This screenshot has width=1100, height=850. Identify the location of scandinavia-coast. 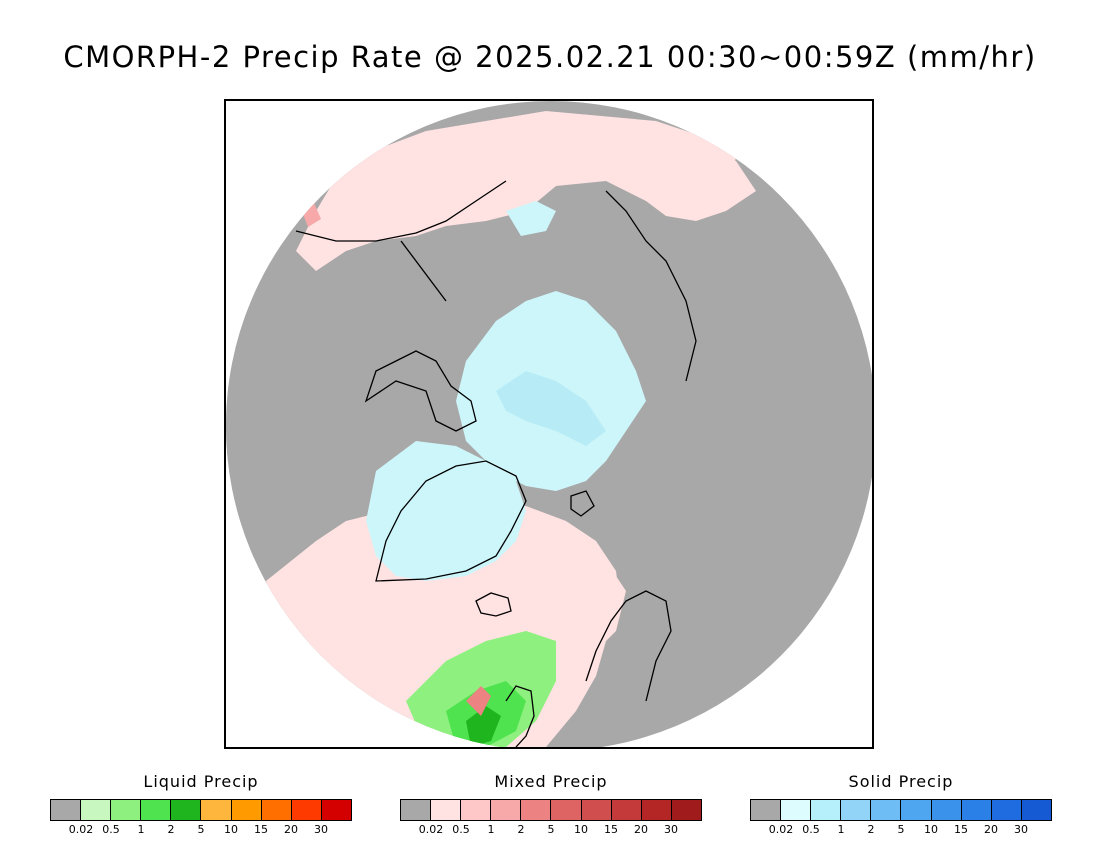
(628, 646).